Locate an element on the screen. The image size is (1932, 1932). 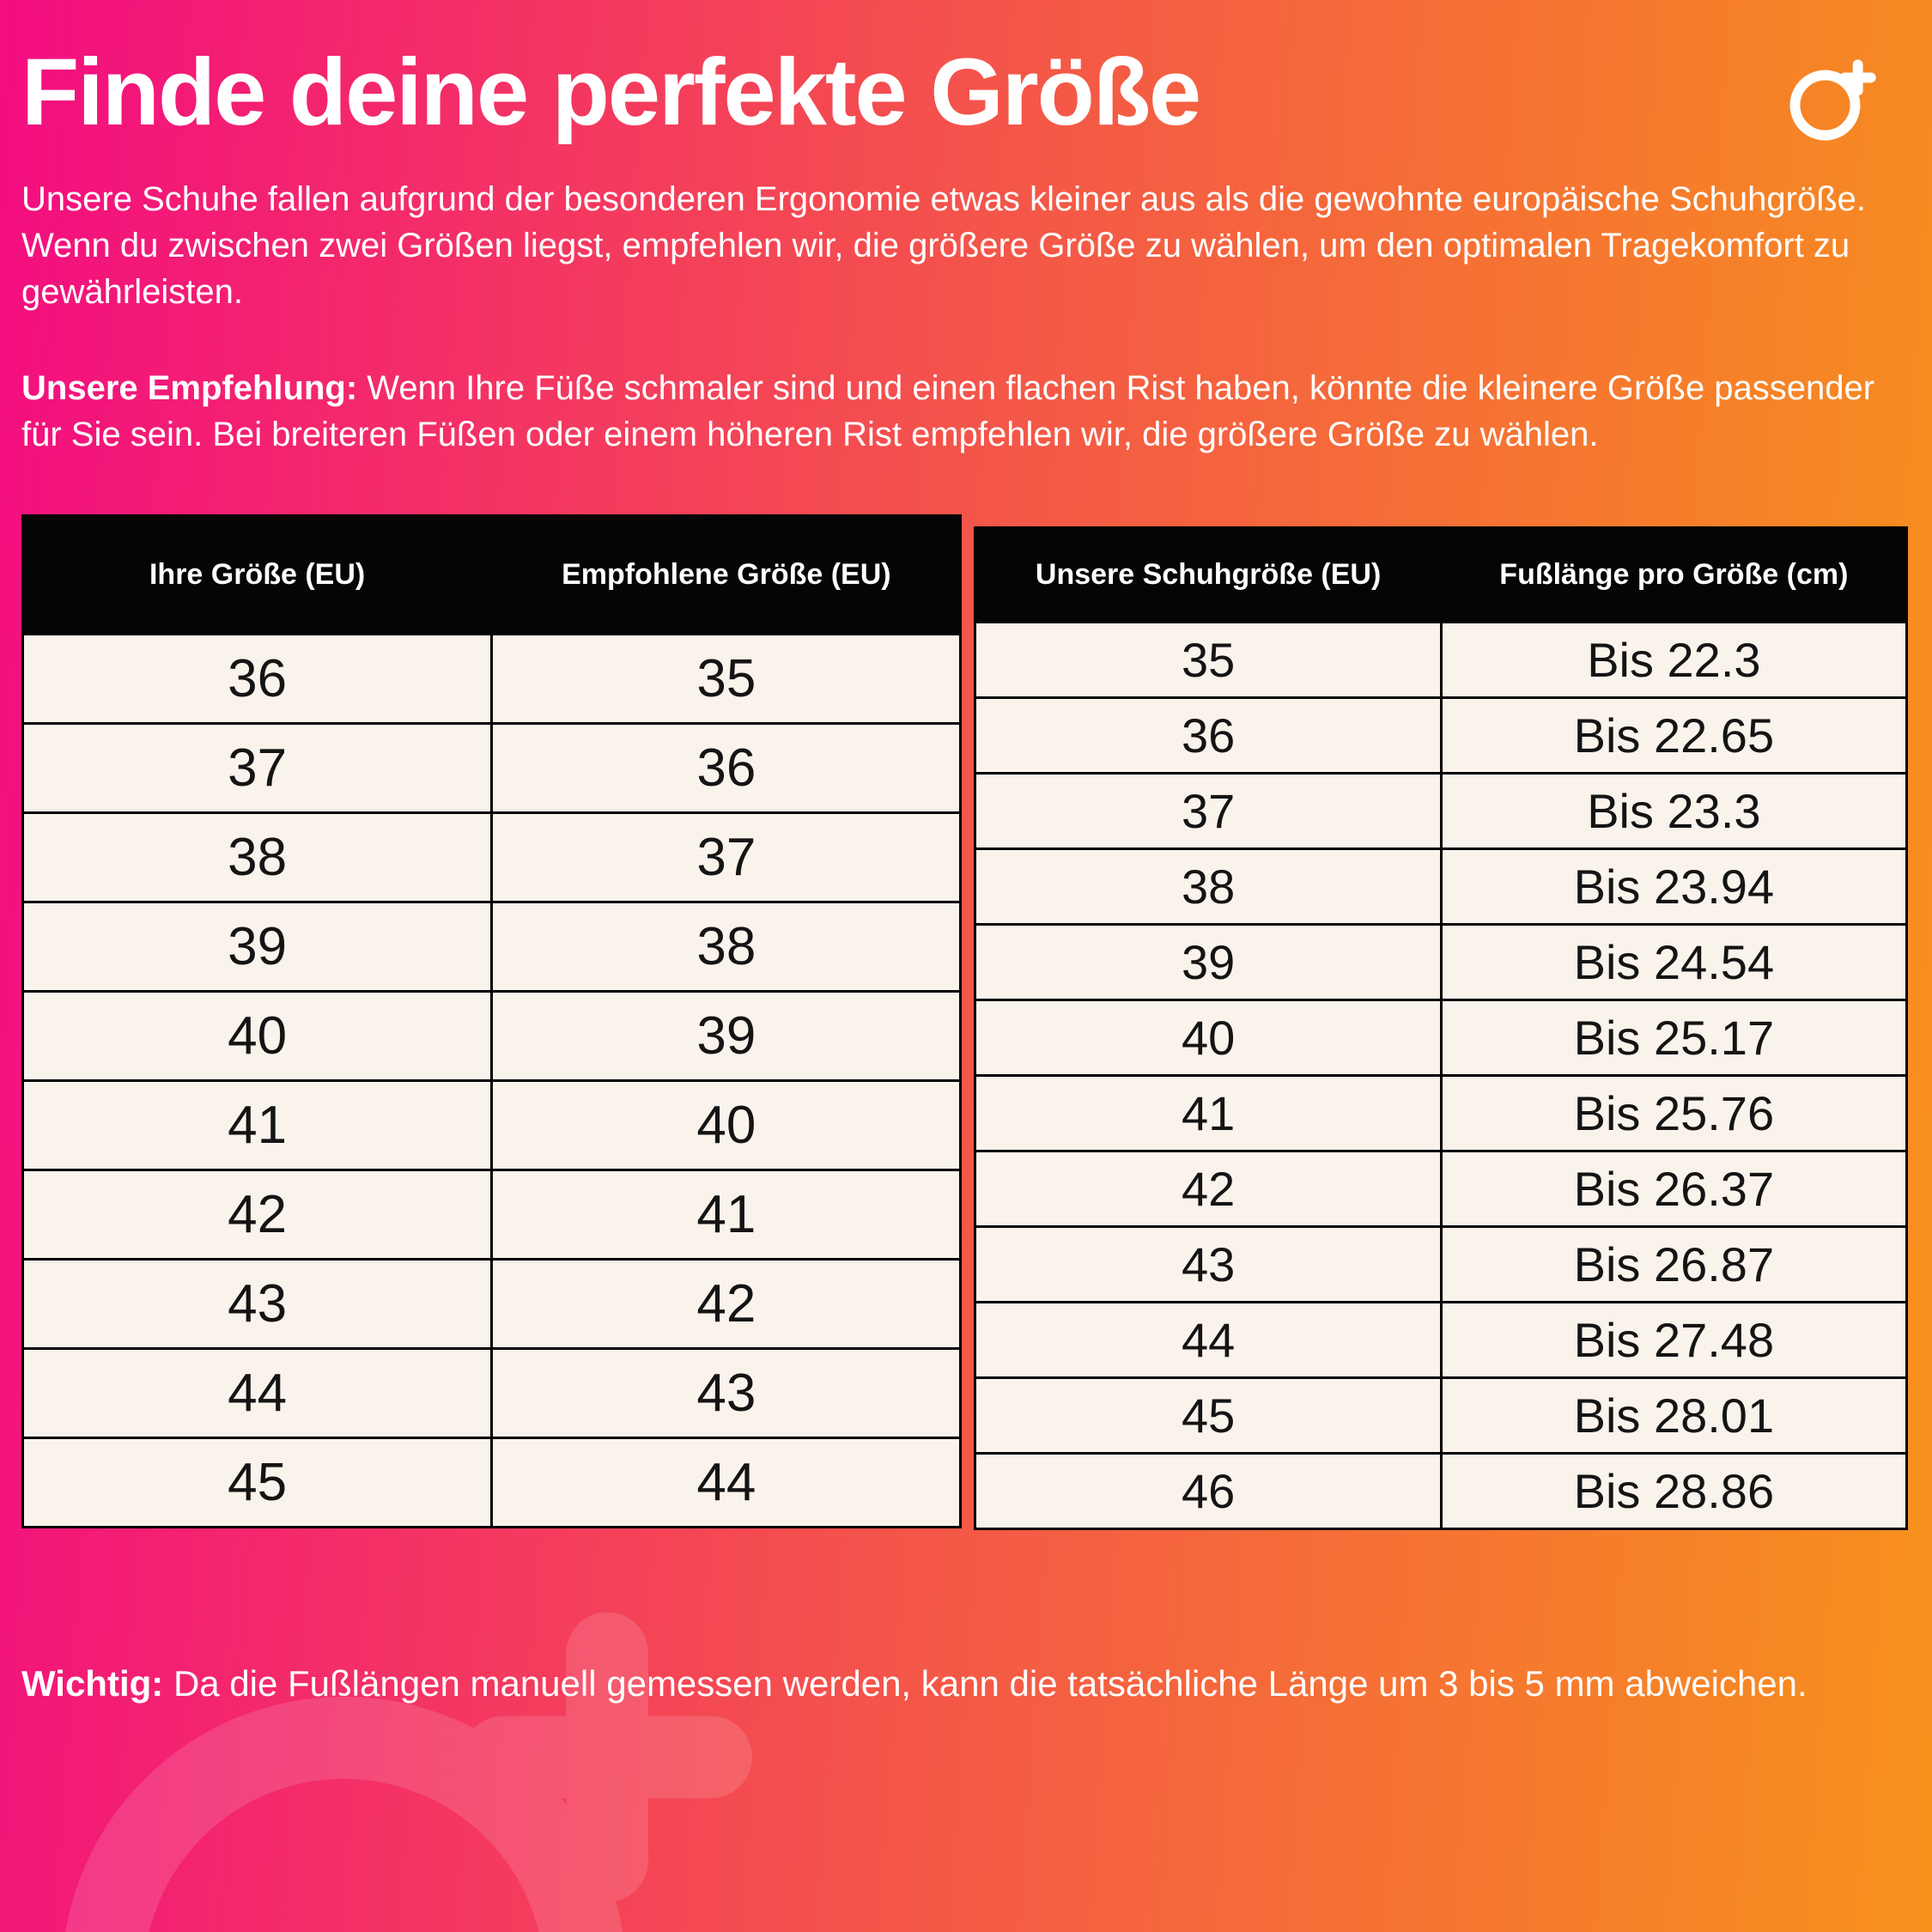
column-header-shoe-size: Unsere Schuhgröße (EU) is located at coordinates (1208, 574).